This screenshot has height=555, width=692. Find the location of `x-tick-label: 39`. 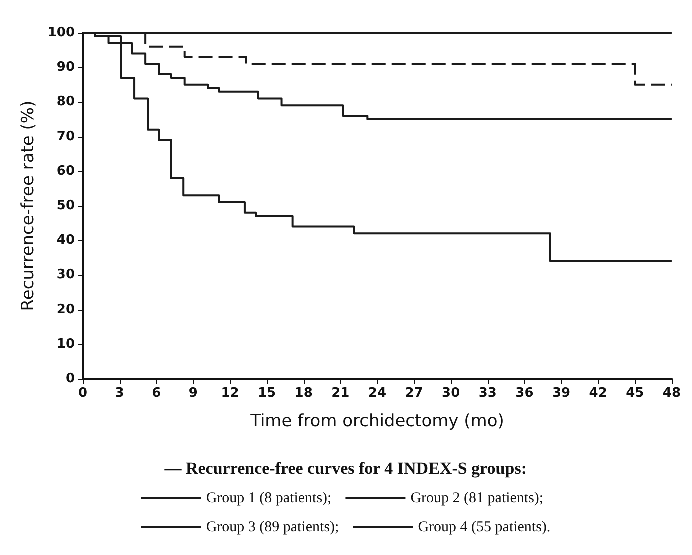

x-tick-label: 39 is located at coordinates (561, 393).